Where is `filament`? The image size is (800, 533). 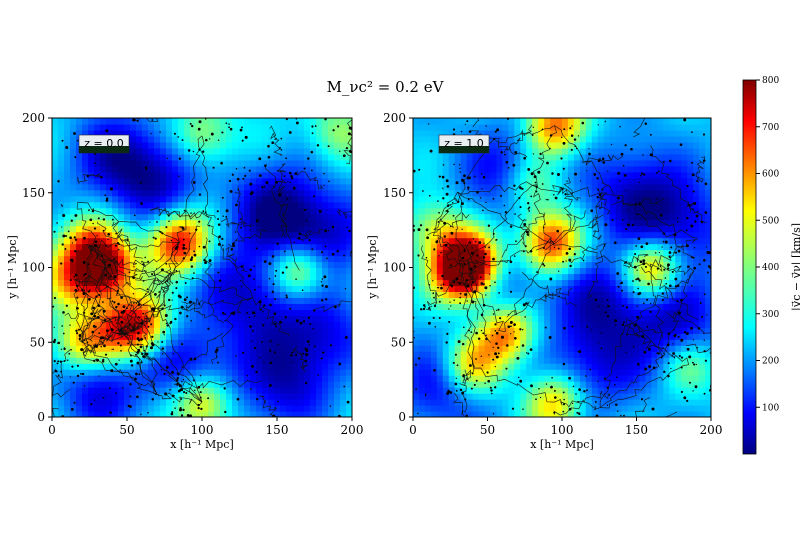 filament is located at coordinates (94, 310).